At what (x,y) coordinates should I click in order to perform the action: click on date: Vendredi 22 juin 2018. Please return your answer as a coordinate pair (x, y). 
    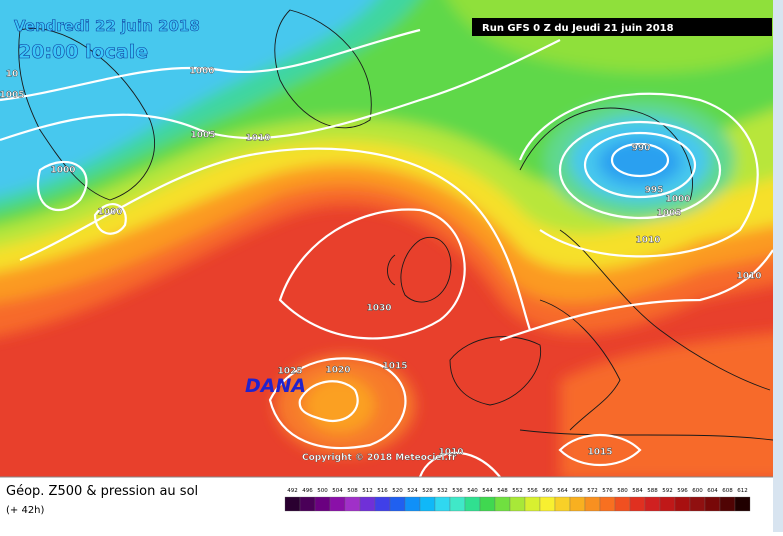
    Looking at the image, I should click on (107, 26).